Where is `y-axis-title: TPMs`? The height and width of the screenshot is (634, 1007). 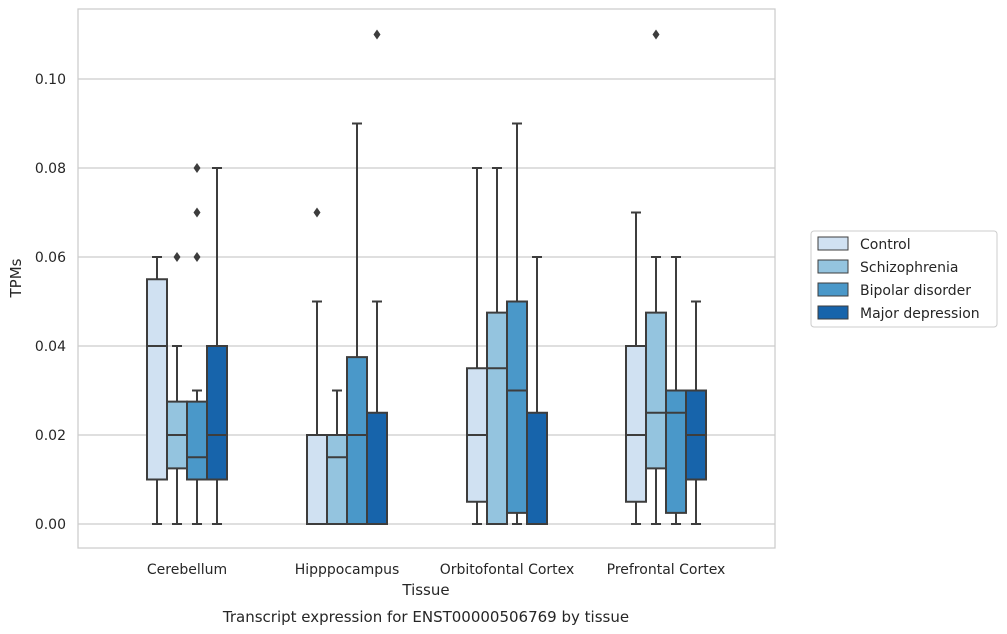
y-axis-title: TPMs is located at coordinates (16, 278).